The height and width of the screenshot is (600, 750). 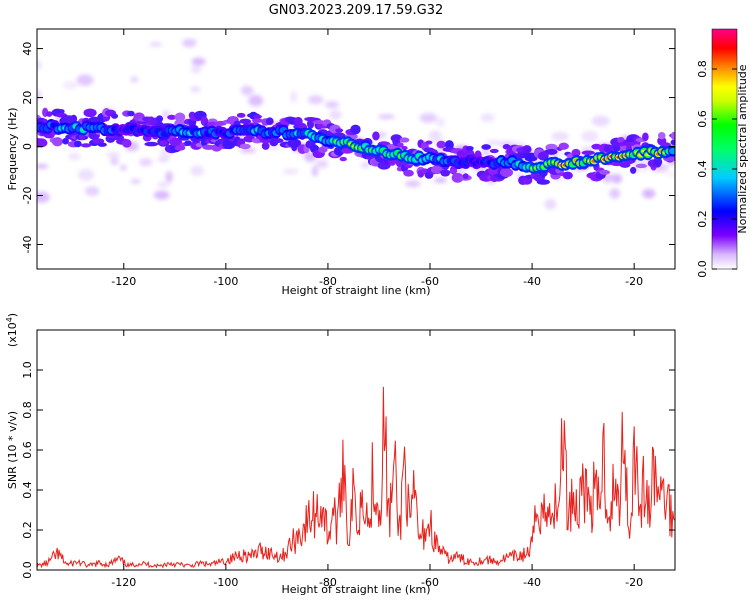 What do you see at coordinates (27, 245) in the screenshot?
I see `spectrogram-y-tick-label: -40` at bounding box center [27, 245].